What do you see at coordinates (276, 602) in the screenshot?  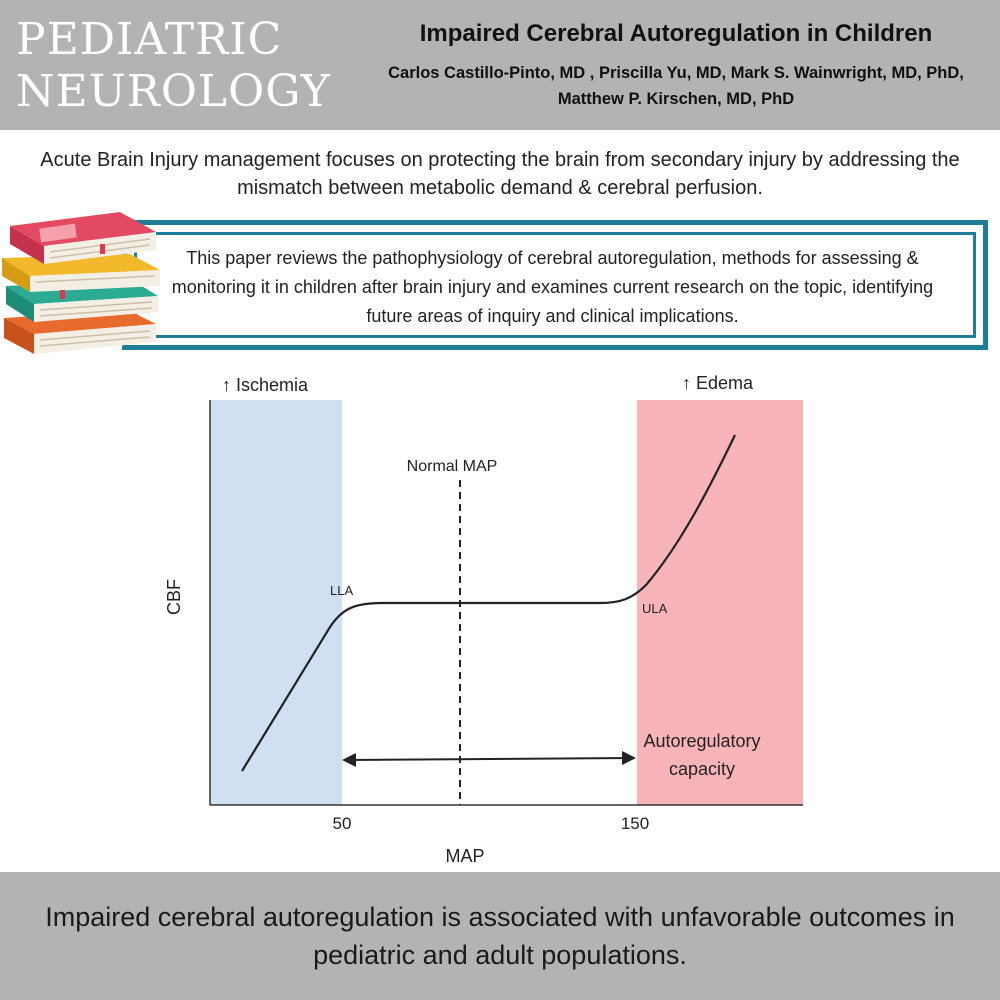 I see `ischemia-zone` at bounding box center [276, 602].